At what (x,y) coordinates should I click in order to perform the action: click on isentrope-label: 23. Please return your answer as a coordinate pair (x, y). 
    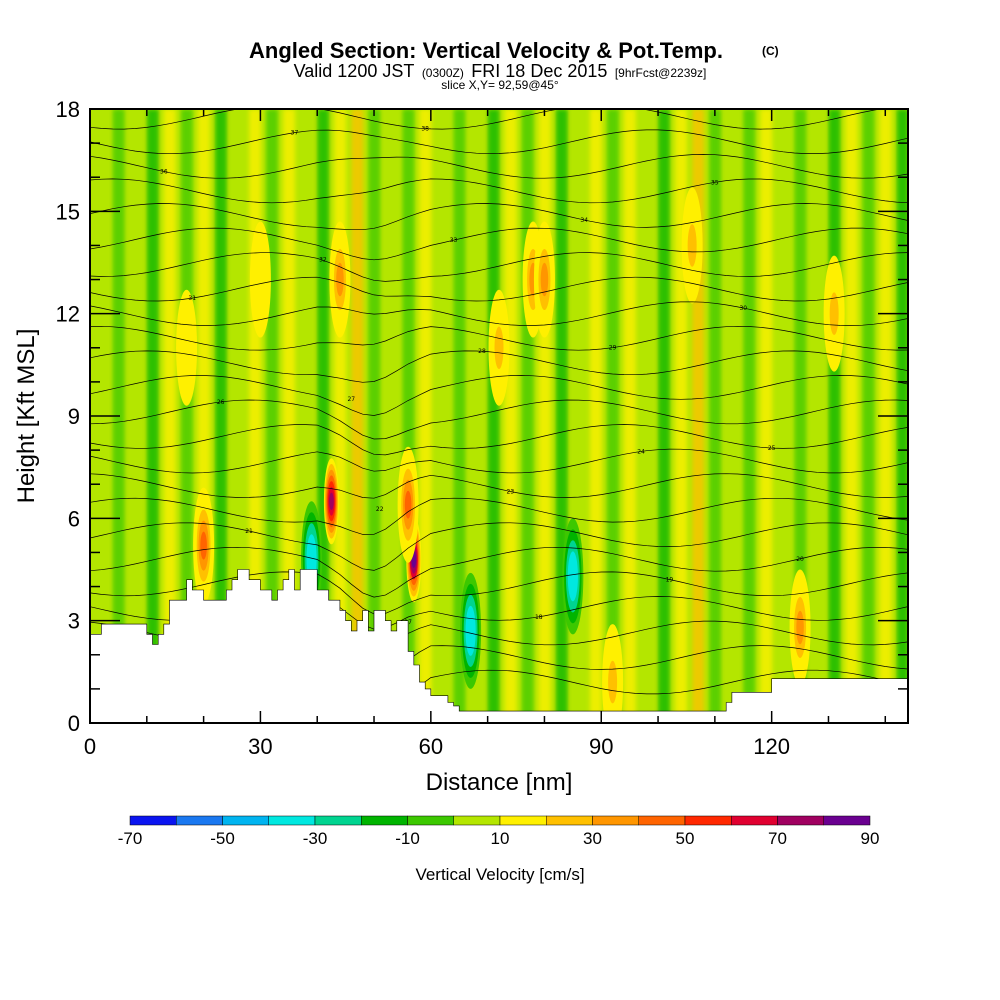
    Looking at the image, I should click on (511, 491).